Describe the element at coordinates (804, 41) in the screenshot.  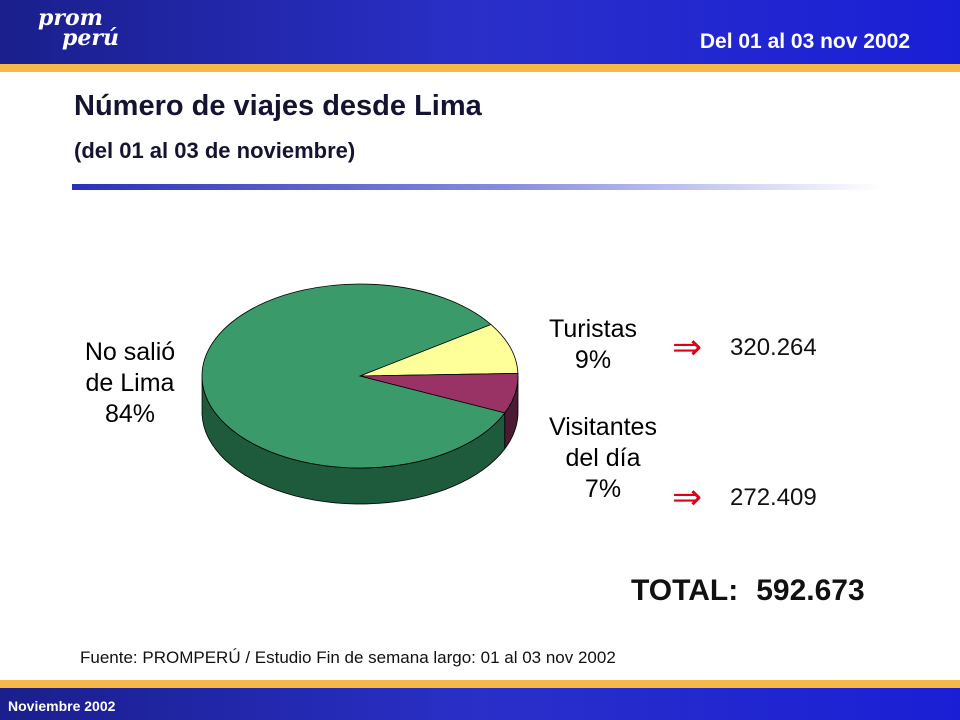
I see `header-date-range: Del 01 al 03 nov 2002` at that location.